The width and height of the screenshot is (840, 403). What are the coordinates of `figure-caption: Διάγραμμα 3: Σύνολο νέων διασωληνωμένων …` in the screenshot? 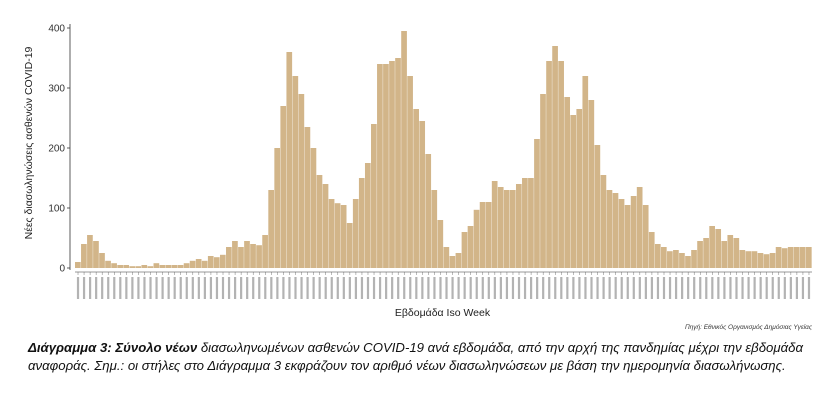 It's located at (423, 357).